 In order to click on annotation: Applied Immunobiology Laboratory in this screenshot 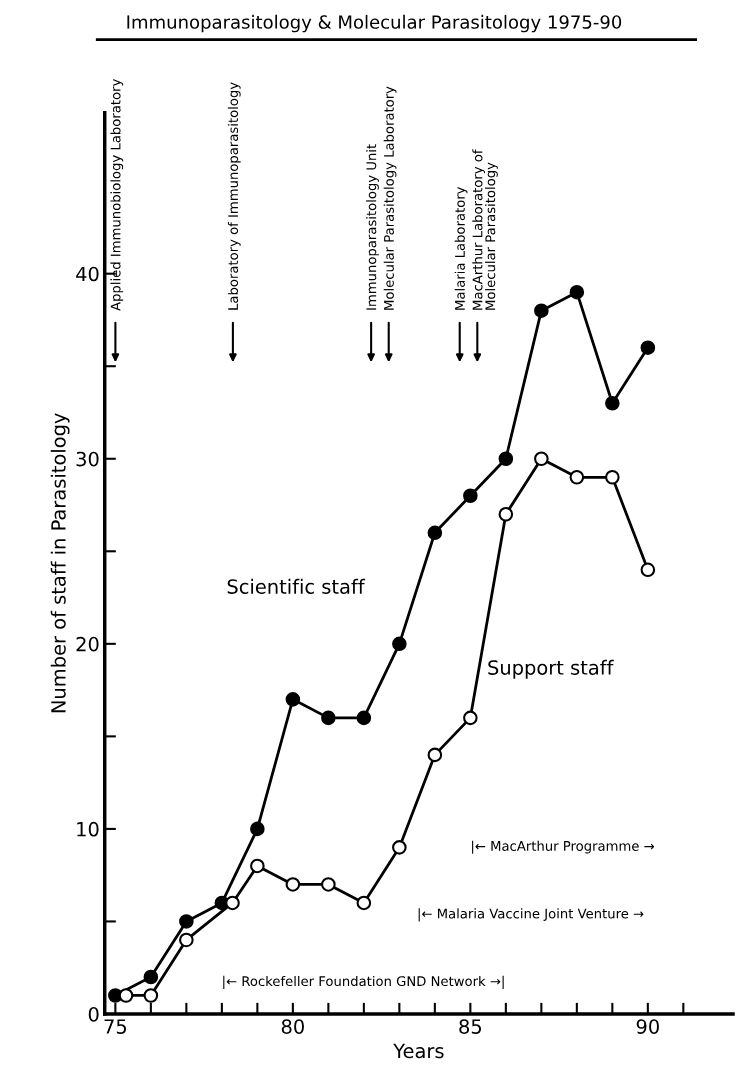, I will do `click(117, 195)`.